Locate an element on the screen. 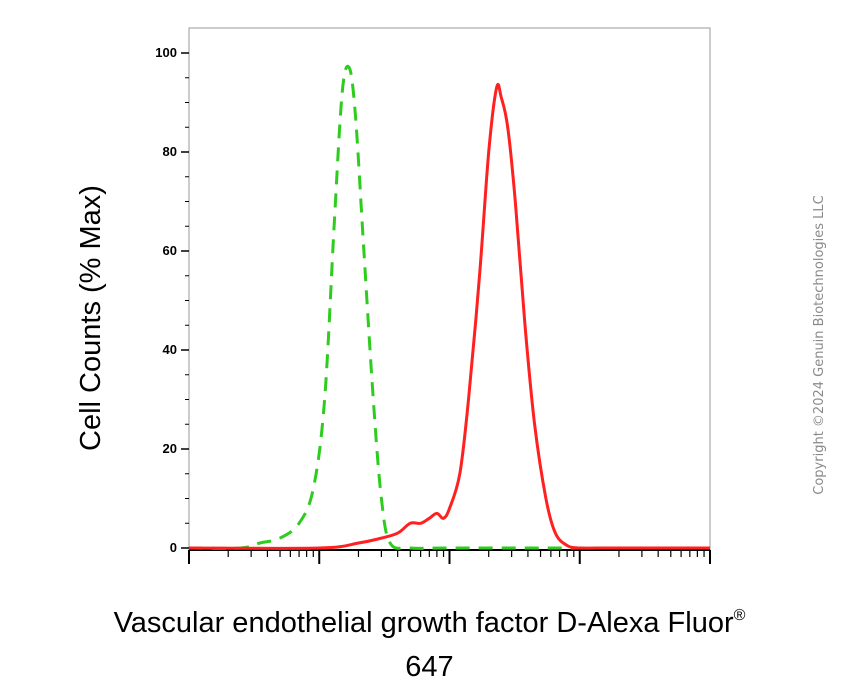 The height and width of the screenshot is (690, 859). y-tick-label: 80 is located at coordinates (170, 151).